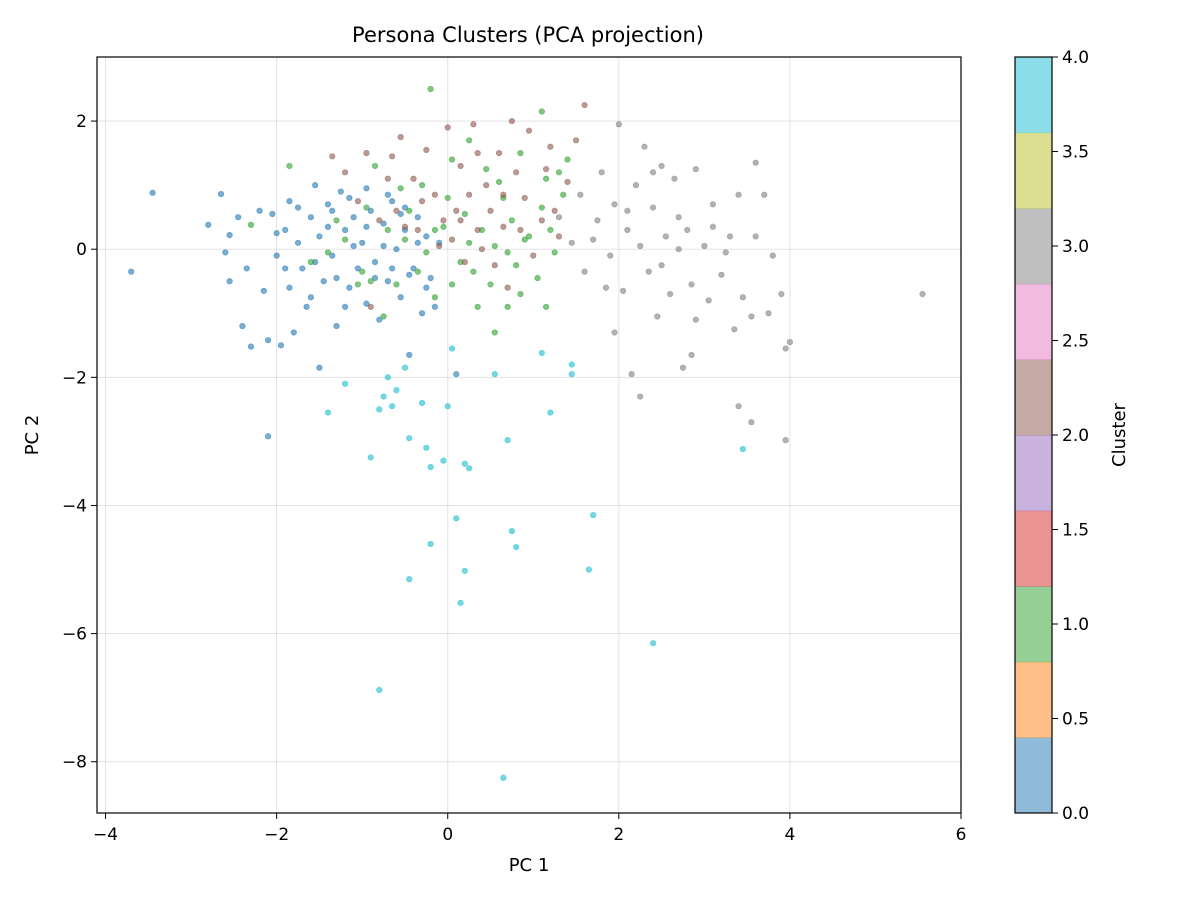  I want to click on y-tick-label: 2, so click(81, 122).